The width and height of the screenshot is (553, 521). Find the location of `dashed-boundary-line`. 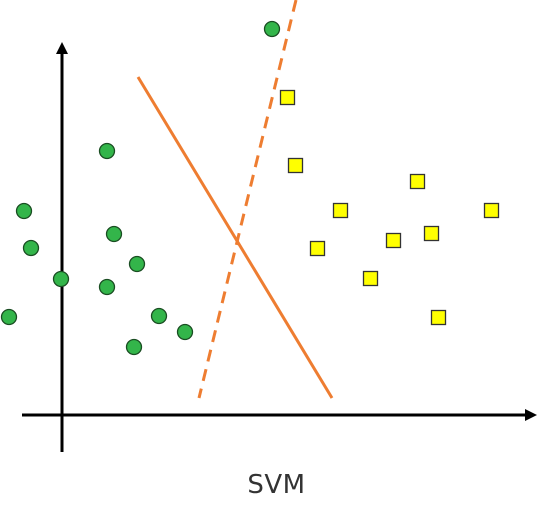

dashed-boundary-line is located at coordinates (247, 199).